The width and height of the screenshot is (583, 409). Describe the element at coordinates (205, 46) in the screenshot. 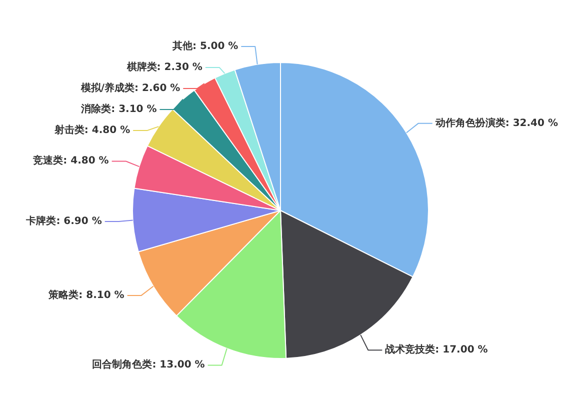

I see `slice-label: 其他: 5.00 %` at that location.